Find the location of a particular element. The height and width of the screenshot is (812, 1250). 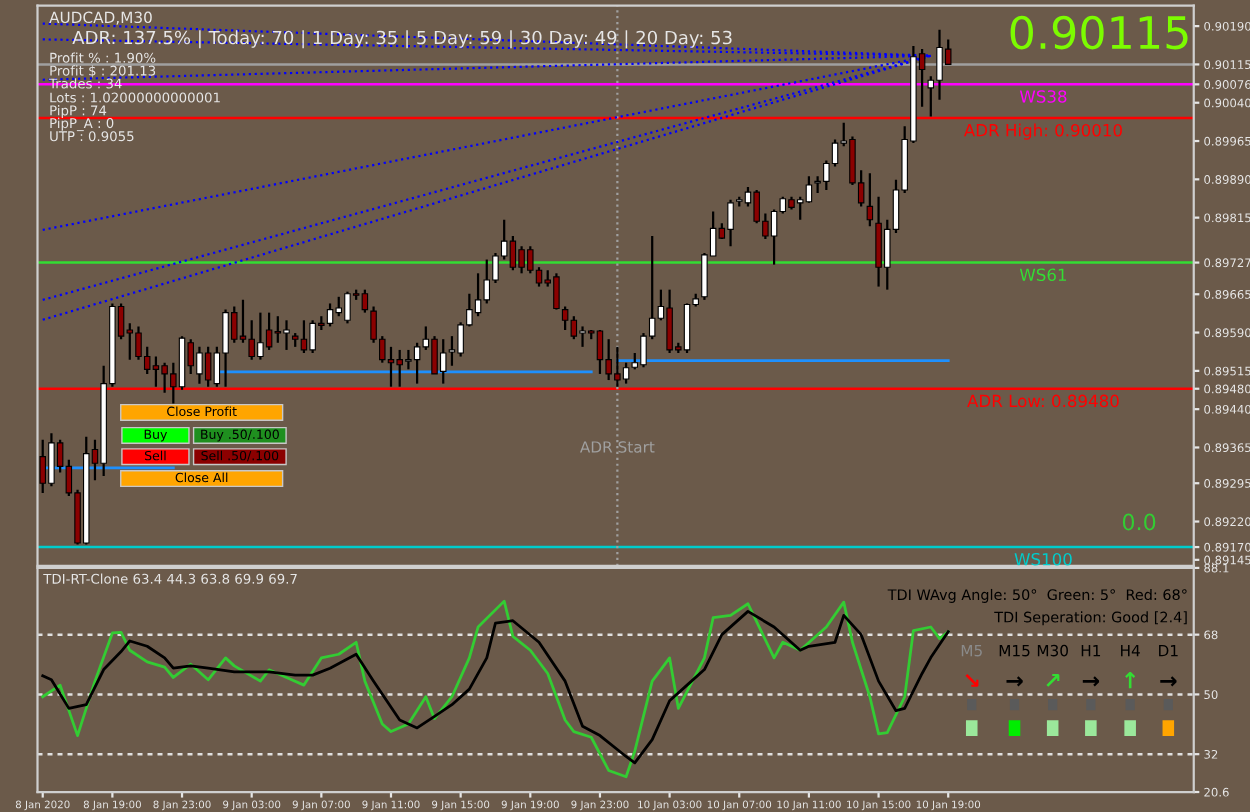

ref-line-label: WS61 is located at coordinates (1043, 275).